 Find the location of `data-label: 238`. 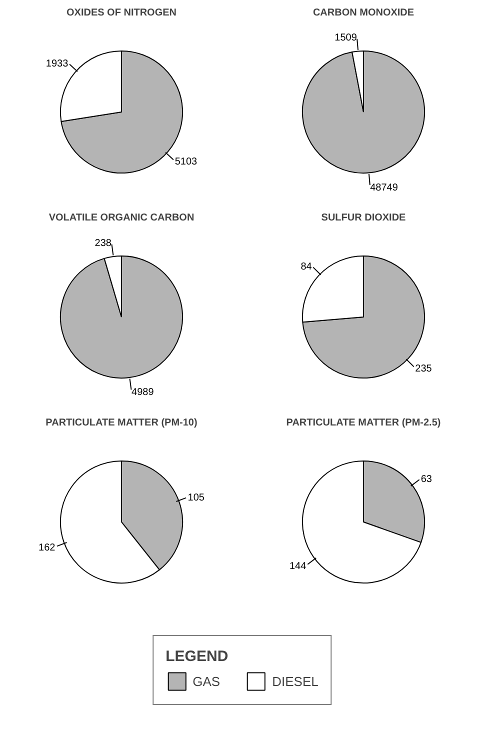

data-label: 238 is located at coordinates (103, 243).